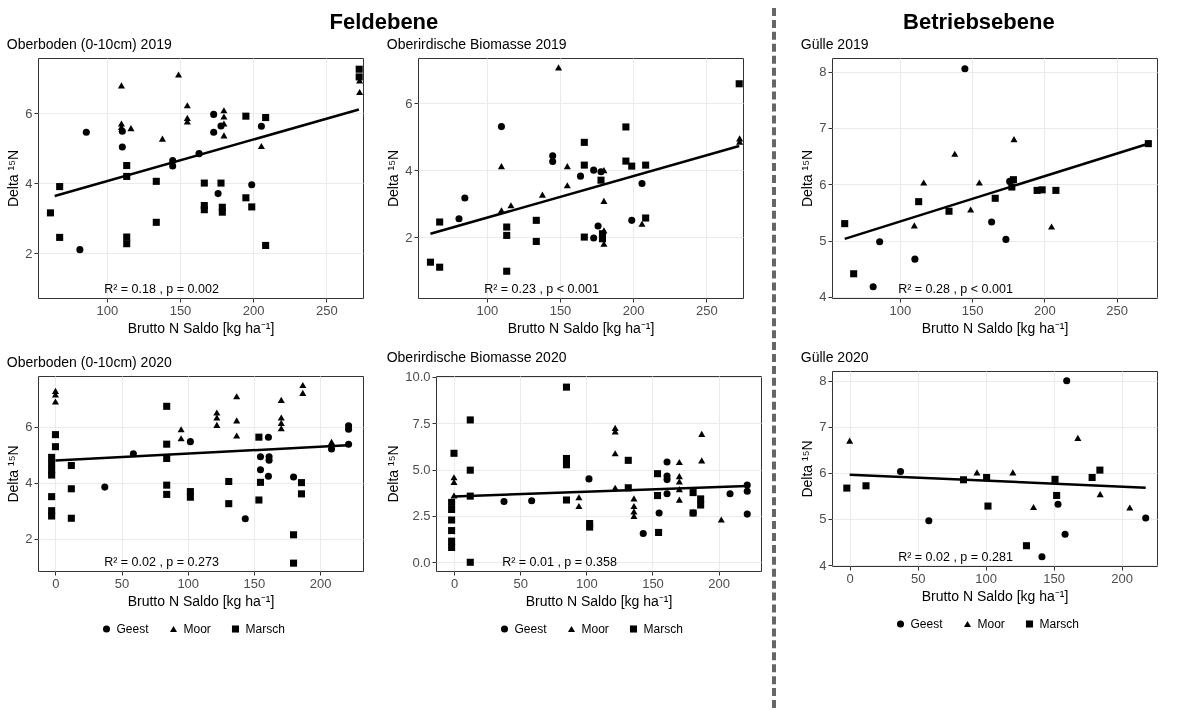 The height and width of the screenshot is (710, 1201). What do you see at coordinates (979, 21) in the screenshot?
I see `text: Betriebsebene` at bounding box center [979, 21].